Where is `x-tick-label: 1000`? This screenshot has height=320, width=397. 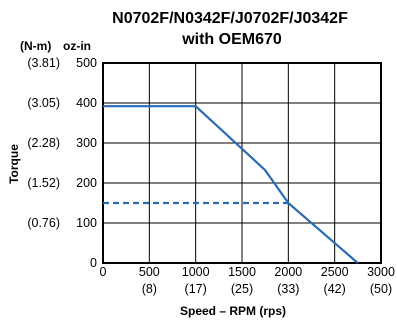 x-tick-label: 1000 is located at coordinates (196, 272).